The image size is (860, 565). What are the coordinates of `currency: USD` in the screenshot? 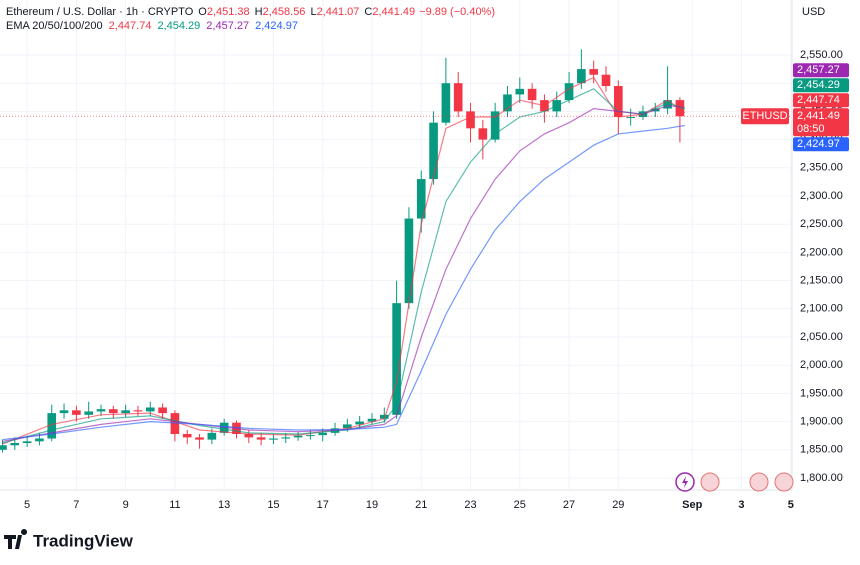 It's located at (813, 12).